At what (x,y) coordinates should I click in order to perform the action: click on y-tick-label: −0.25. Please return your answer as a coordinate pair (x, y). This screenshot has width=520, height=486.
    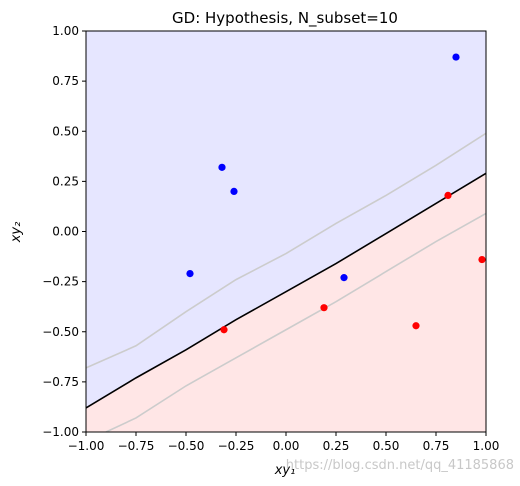
    Looking at the image, I should click on (60, 282).